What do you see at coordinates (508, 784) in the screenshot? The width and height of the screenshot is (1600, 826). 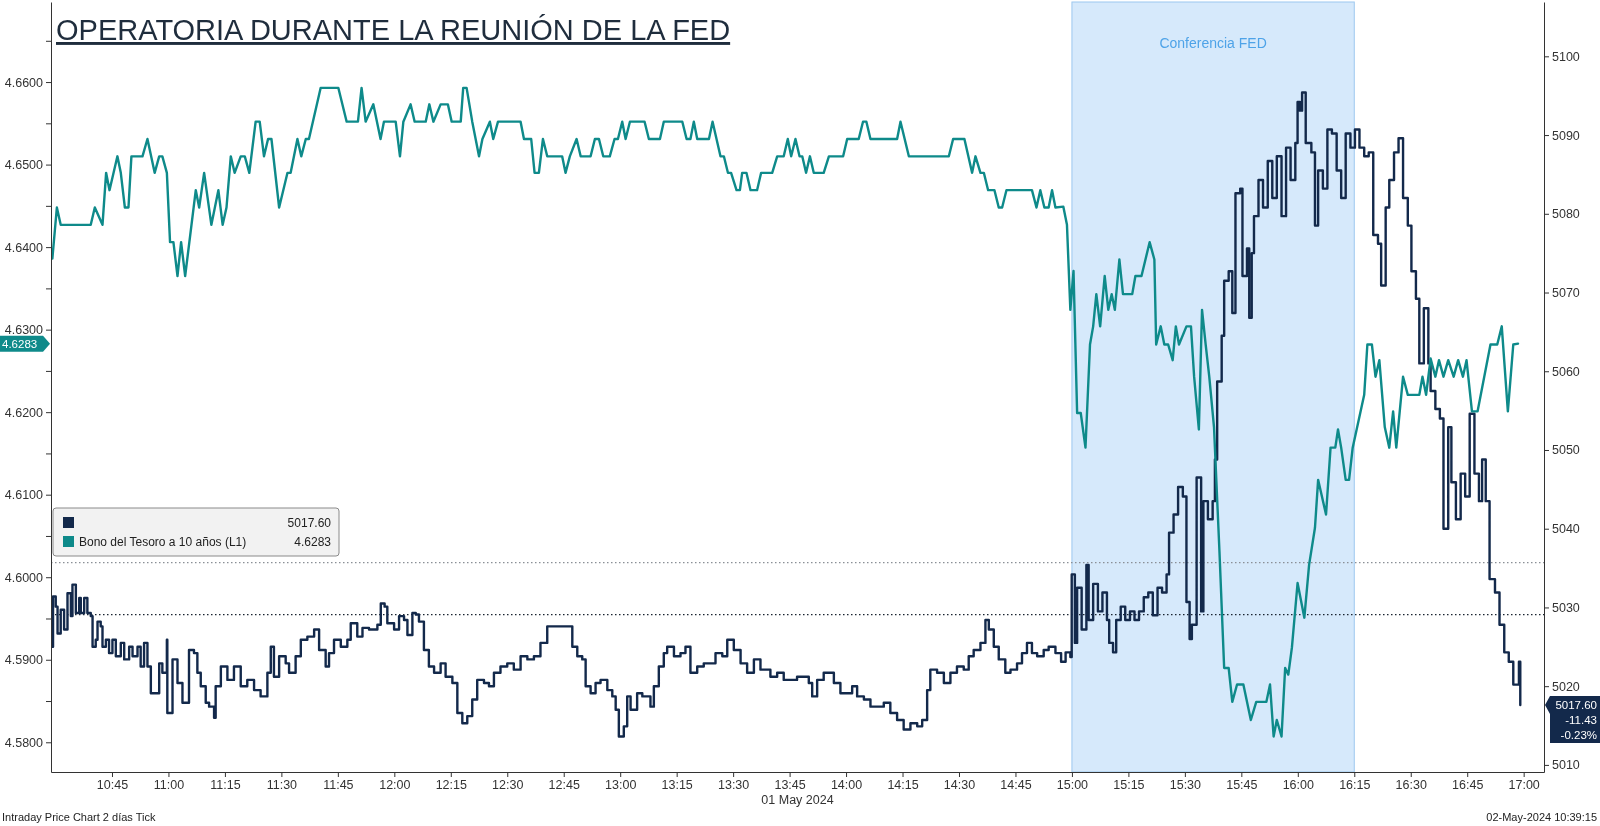 I see `x-tick-label: 12:30` at bounding box center [508, 784].